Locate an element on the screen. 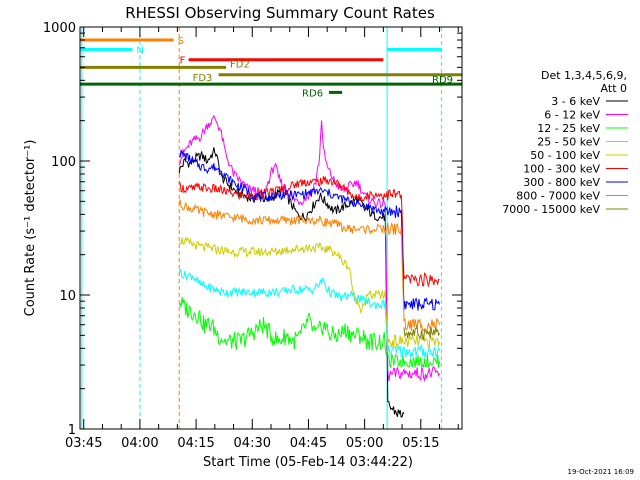 This screenshot has height=480, width=640. series-line-800-7000-kev is located at coordinates (309, 266).